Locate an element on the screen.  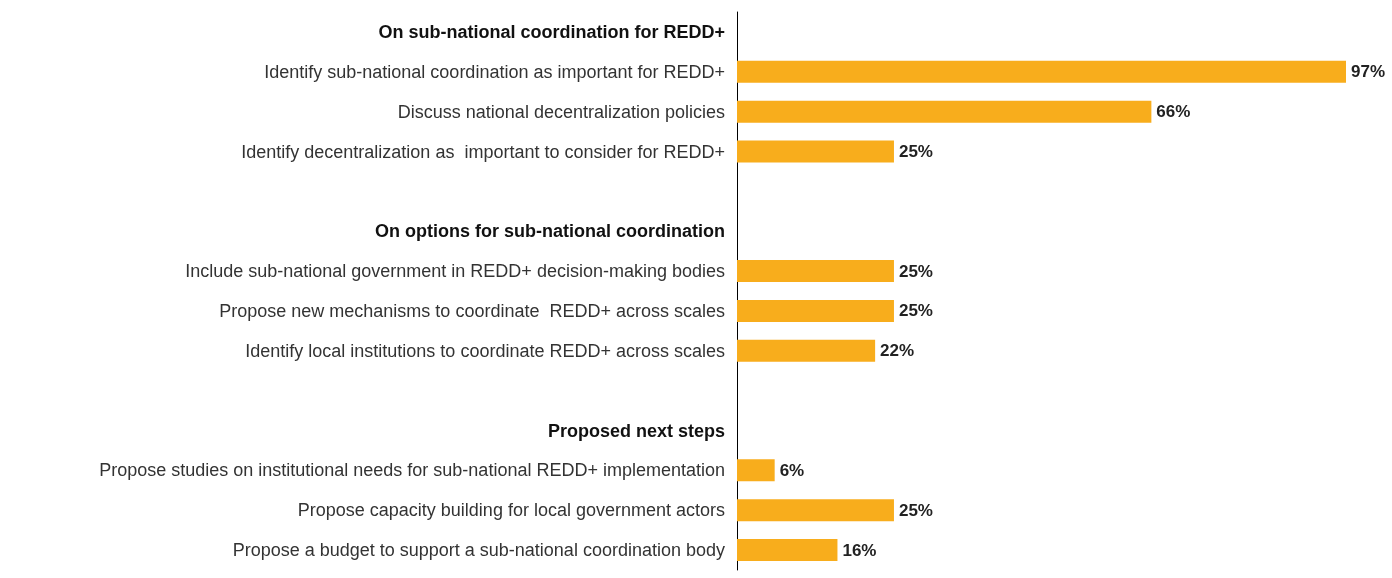
y-tick-label: Identify decentralization as important to consider for REDD+ is located at coordinates (483, 151).